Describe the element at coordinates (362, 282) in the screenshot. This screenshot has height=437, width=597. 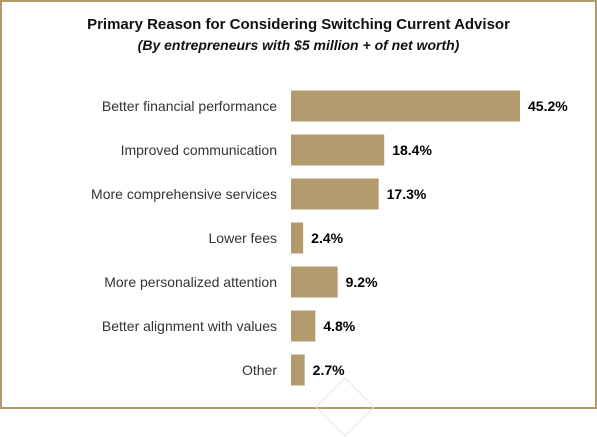
I see `value-label: 9.2%` at that location.